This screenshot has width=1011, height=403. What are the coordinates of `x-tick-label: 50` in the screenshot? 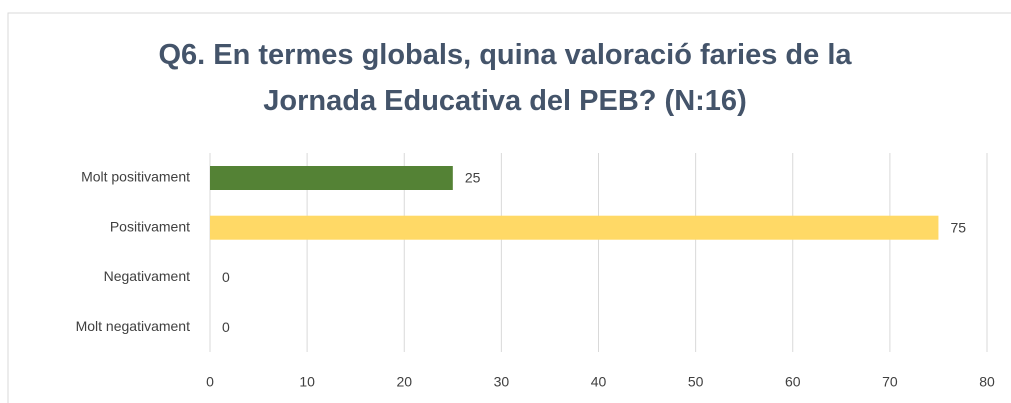 It's located at (696, 382).